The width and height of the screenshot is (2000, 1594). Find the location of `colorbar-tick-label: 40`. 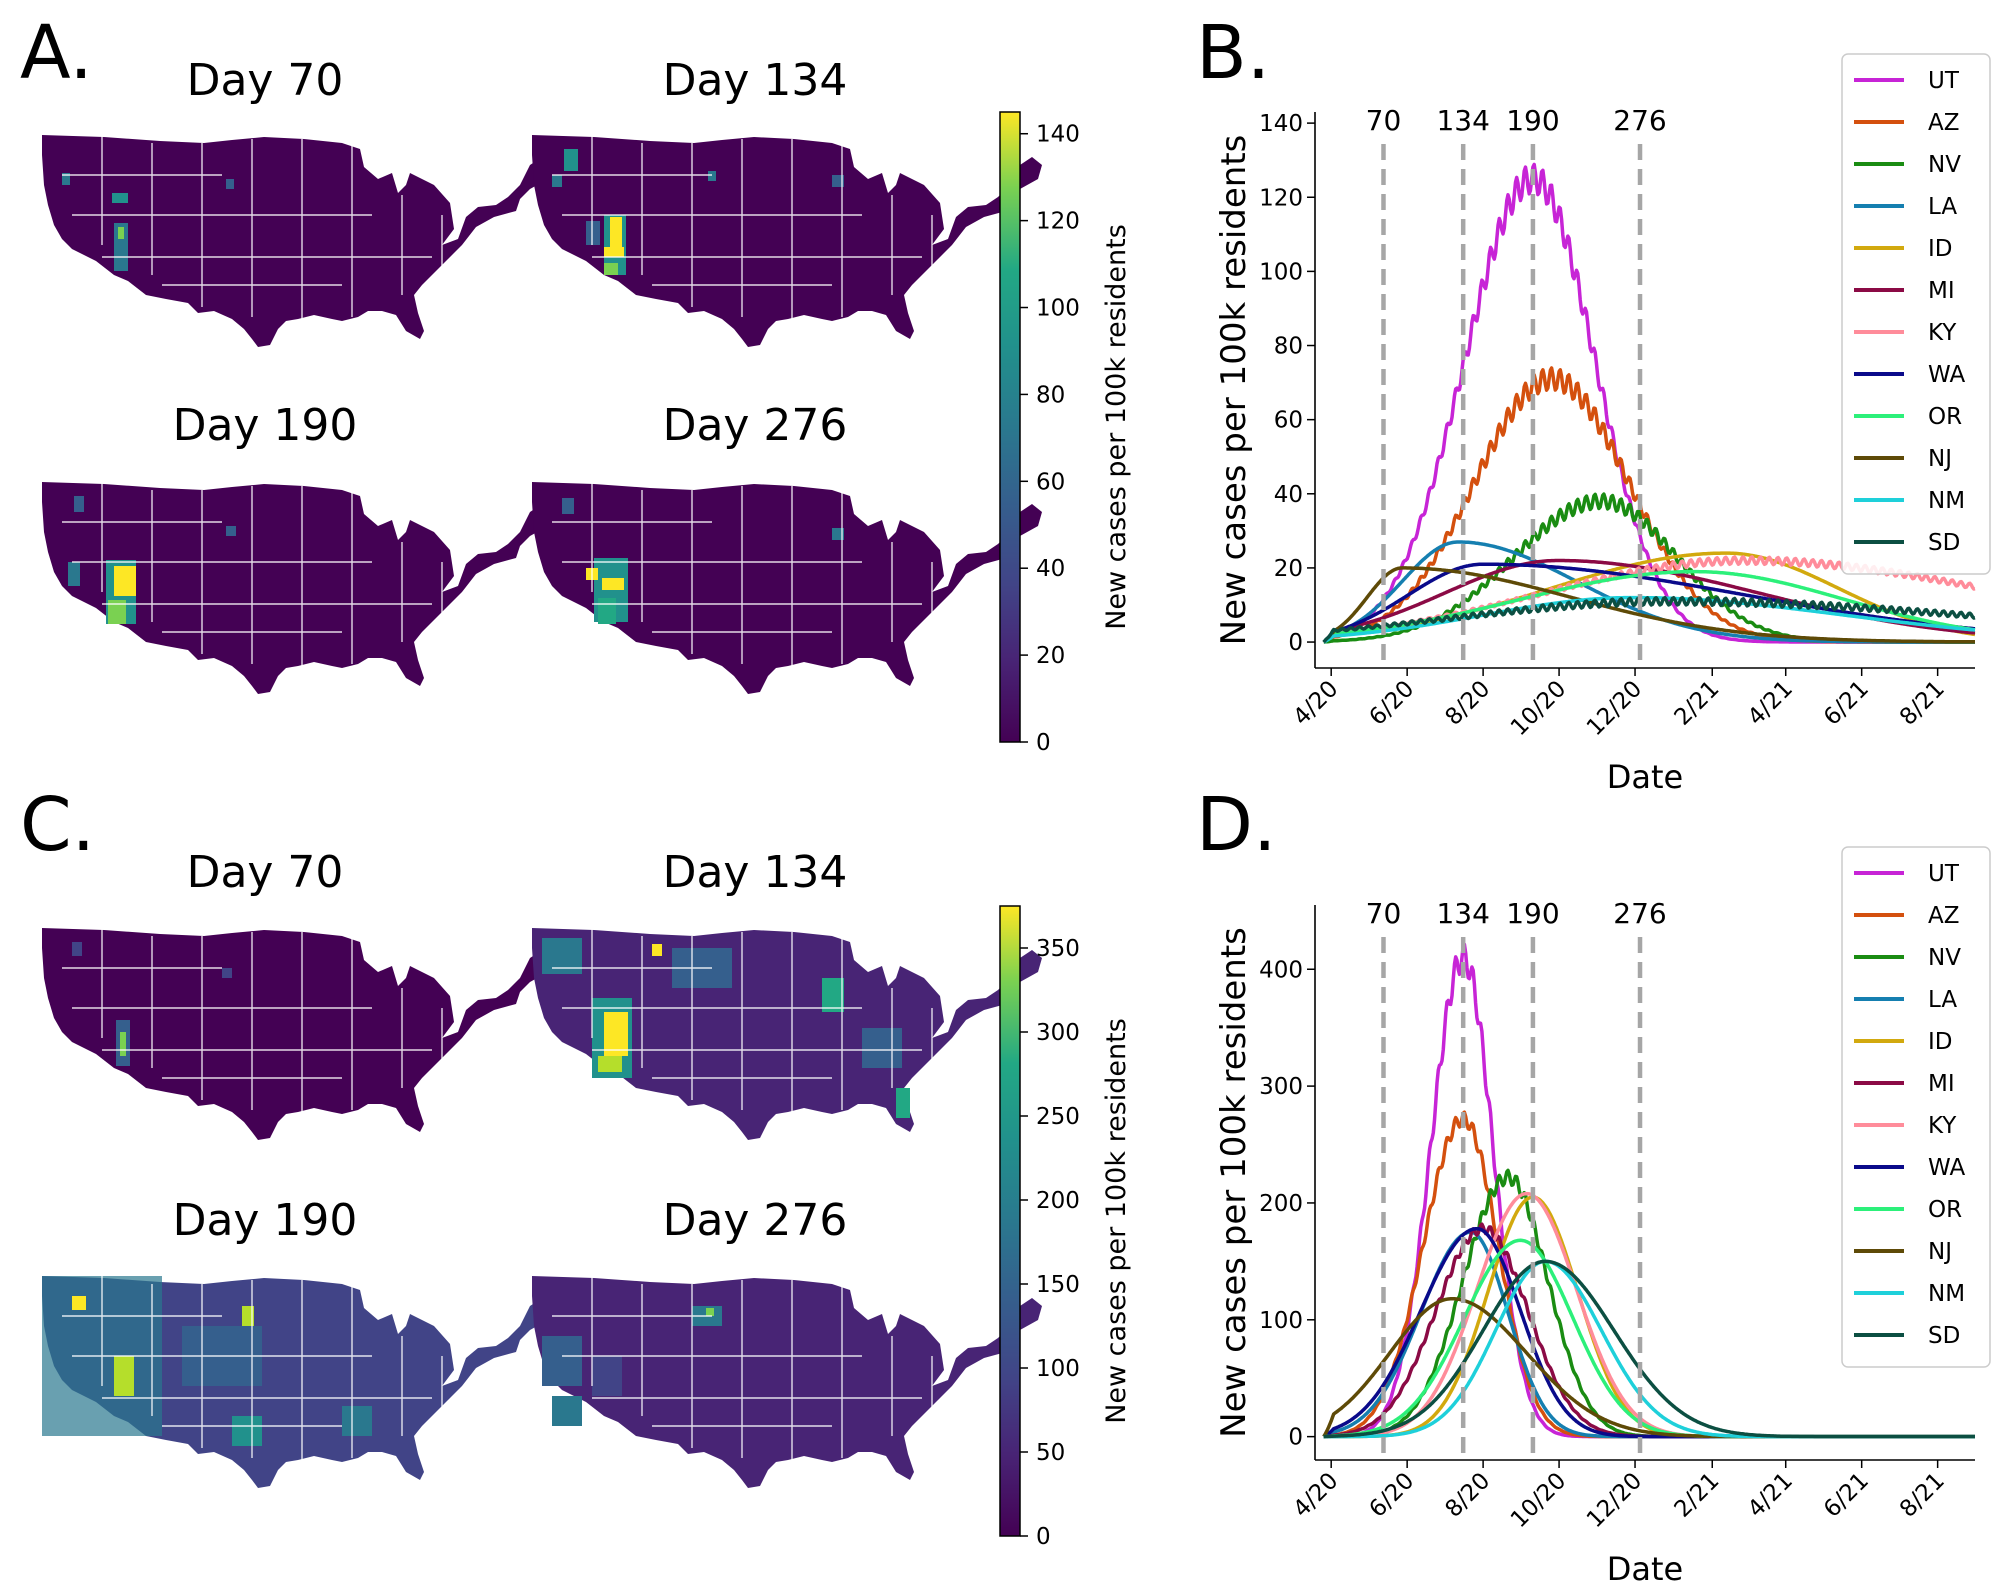

colorbar-tick-label: 40 is located at coordinates (1050, 569).